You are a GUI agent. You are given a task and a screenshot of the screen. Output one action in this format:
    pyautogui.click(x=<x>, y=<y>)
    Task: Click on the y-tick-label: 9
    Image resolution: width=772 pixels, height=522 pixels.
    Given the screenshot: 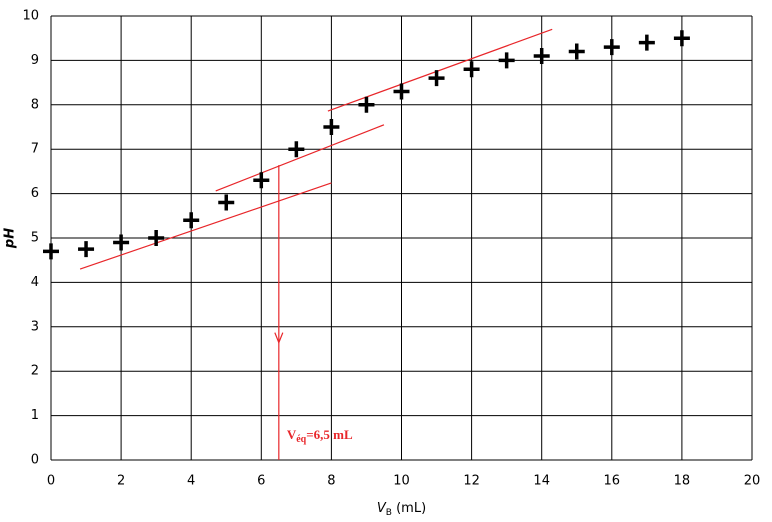 What is the action you would take?
    pyautogui.click(x=35, y=60)
    